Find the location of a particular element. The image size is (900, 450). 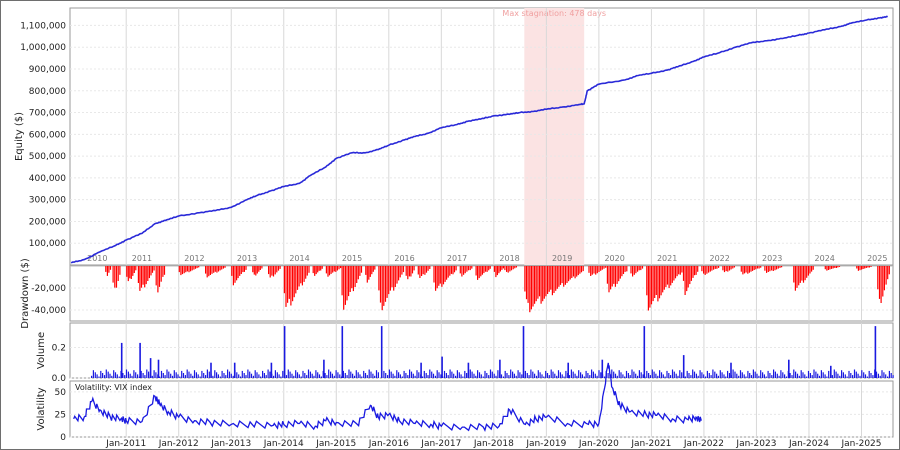

x-tick-label: Jan-2016 is located at coordinates (388, 444).